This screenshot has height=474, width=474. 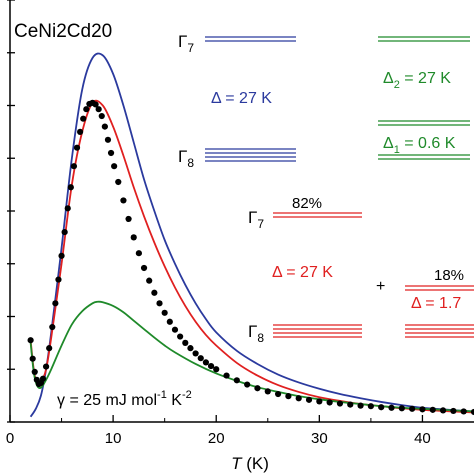 What do you see at coordinates (63, 31) in the screenshot?
I see `chart-title: CeNi2Cd20` at bounding box center [63, 31].